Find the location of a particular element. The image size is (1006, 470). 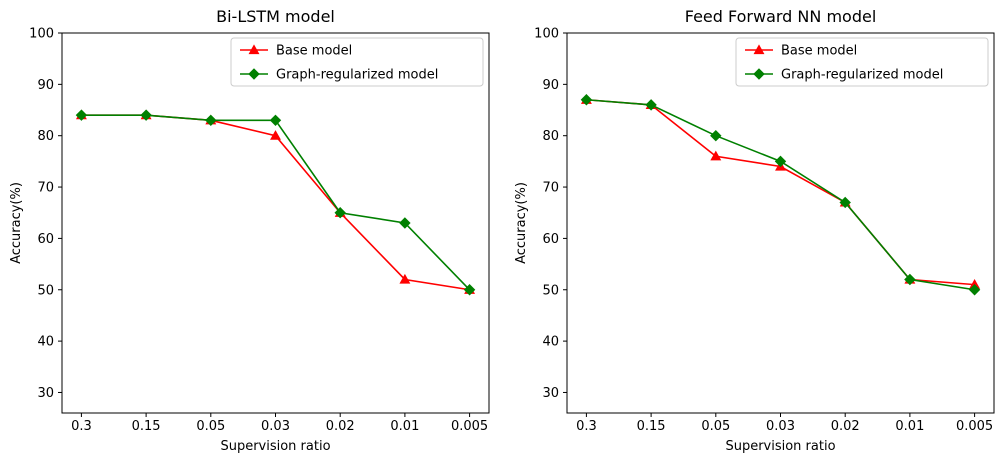

series-line-base is located at coordinates (275, 202).